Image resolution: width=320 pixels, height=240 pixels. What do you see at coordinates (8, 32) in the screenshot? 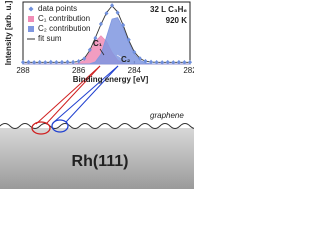
I see `y-axis-label: Intensity [arb. u.]` at bounding box center [8, 32].